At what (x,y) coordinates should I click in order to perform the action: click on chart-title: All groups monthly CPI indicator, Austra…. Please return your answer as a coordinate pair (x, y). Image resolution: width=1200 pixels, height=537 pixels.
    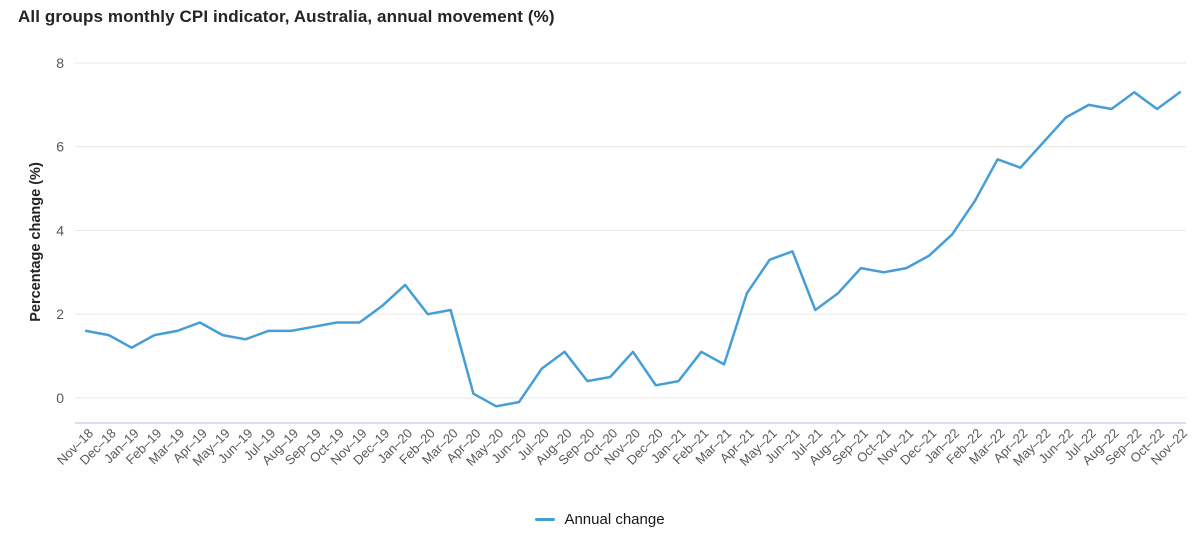
    Looking at the image, I should click on (286, 16).